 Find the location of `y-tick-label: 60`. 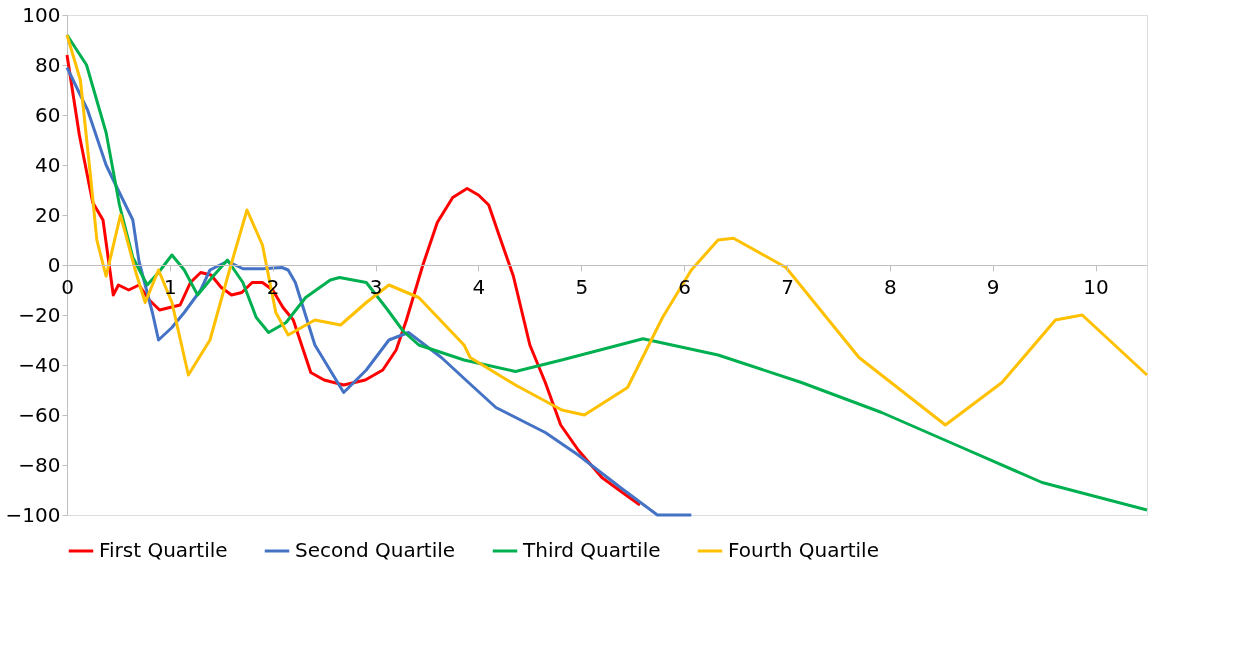

y-tick-label: 60 is located at coordinates (48, 114).